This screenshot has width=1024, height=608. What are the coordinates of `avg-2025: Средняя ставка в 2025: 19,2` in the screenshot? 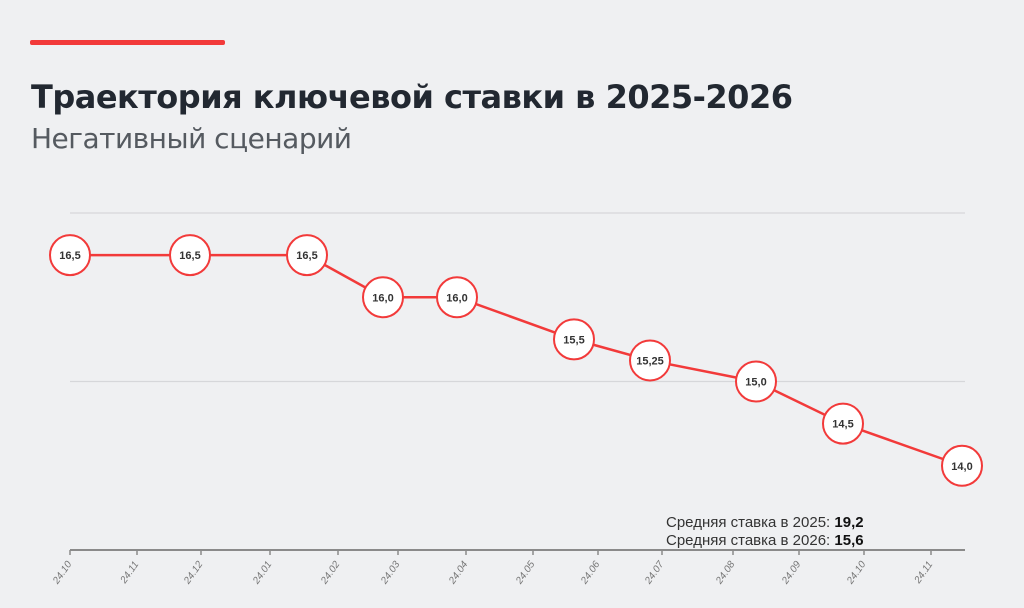 It's located at (765, 522).